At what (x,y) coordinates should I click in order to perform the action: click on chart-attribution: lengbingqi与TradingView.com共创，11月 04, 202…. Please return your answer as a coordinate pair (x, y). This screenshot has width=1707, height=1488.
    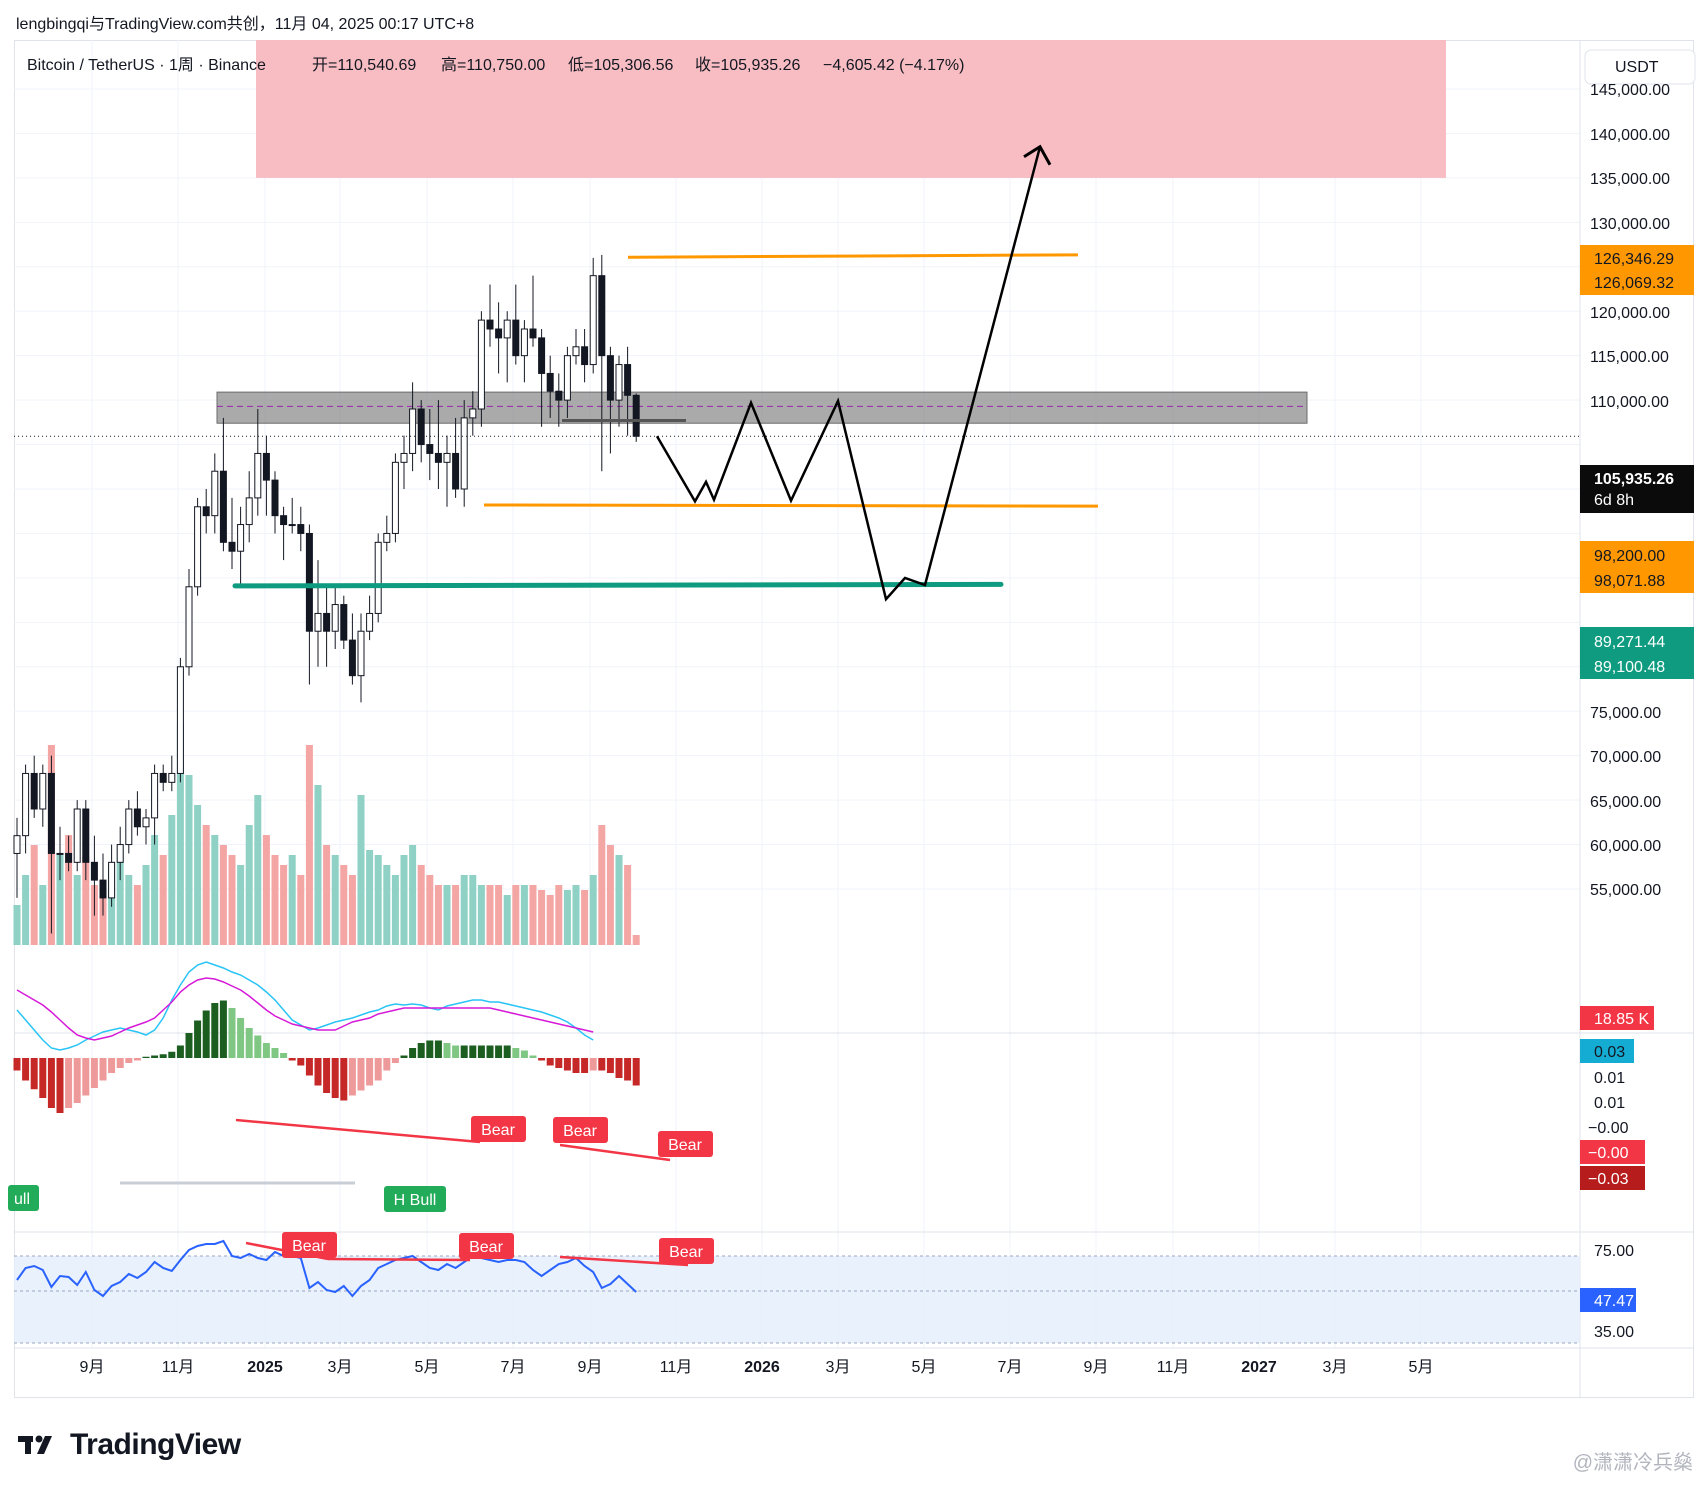
    Looking at the image, I should click on (245, 24).